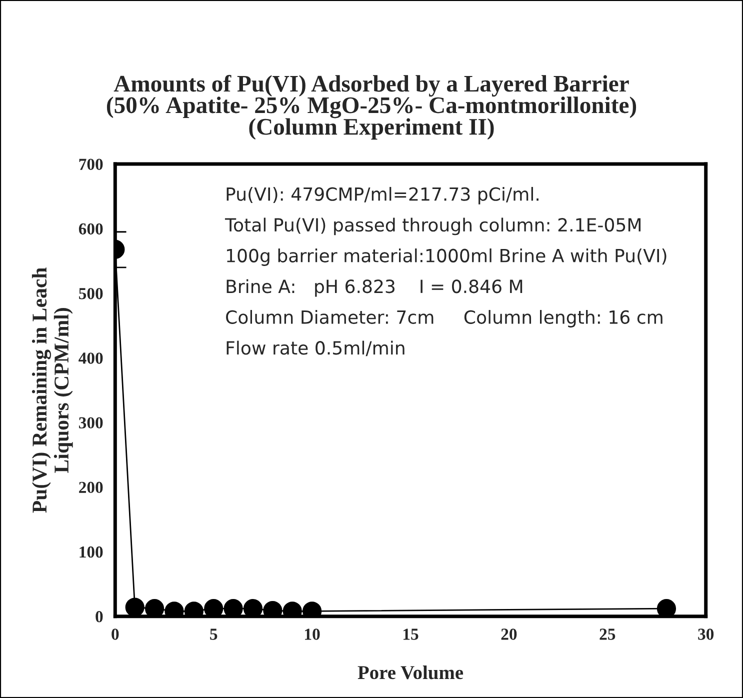 The width and height of the screenshot is (743, 698). Describe the element at coordinates (91, 164) in the screenshot. I see `y-tick-label: 700` at that location.